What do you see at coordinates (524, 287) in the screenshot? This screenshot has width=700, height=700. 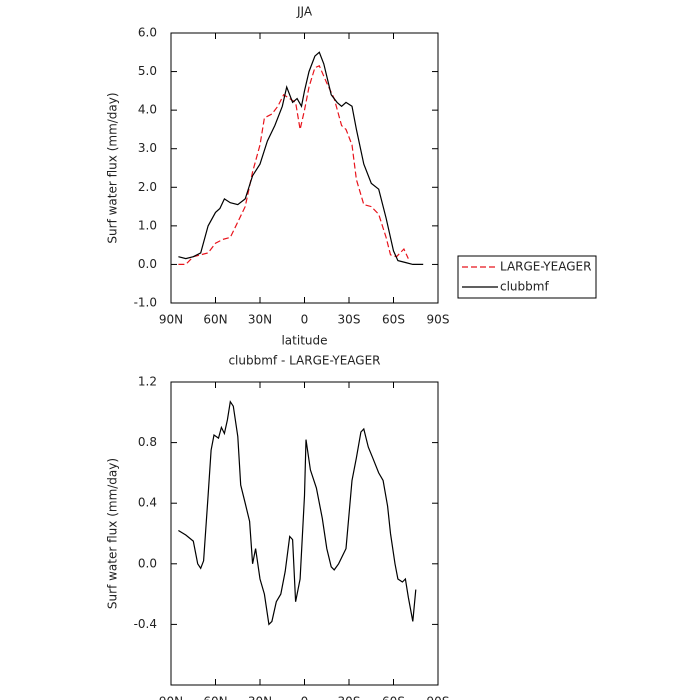 I see `legend-label: clubbmf` at bounding box center [524, 287].